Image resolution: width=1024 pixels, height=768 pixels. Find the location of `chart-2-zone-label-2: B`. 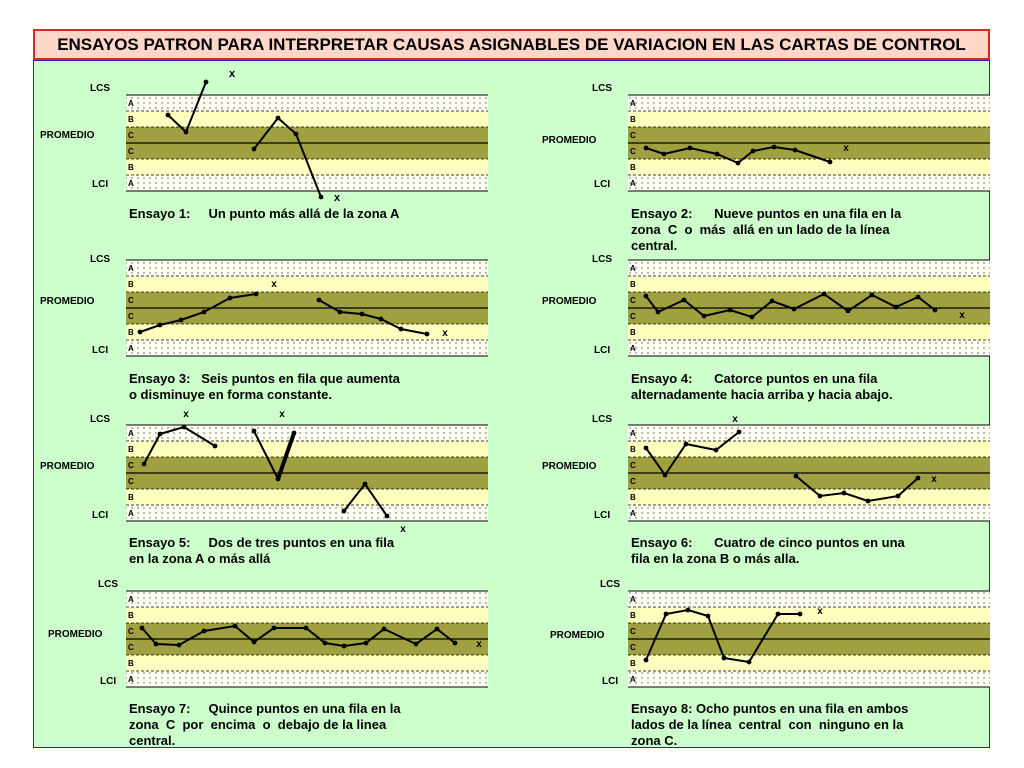

chart-2-zone-label-2: B is located at coordinates (633, 119).